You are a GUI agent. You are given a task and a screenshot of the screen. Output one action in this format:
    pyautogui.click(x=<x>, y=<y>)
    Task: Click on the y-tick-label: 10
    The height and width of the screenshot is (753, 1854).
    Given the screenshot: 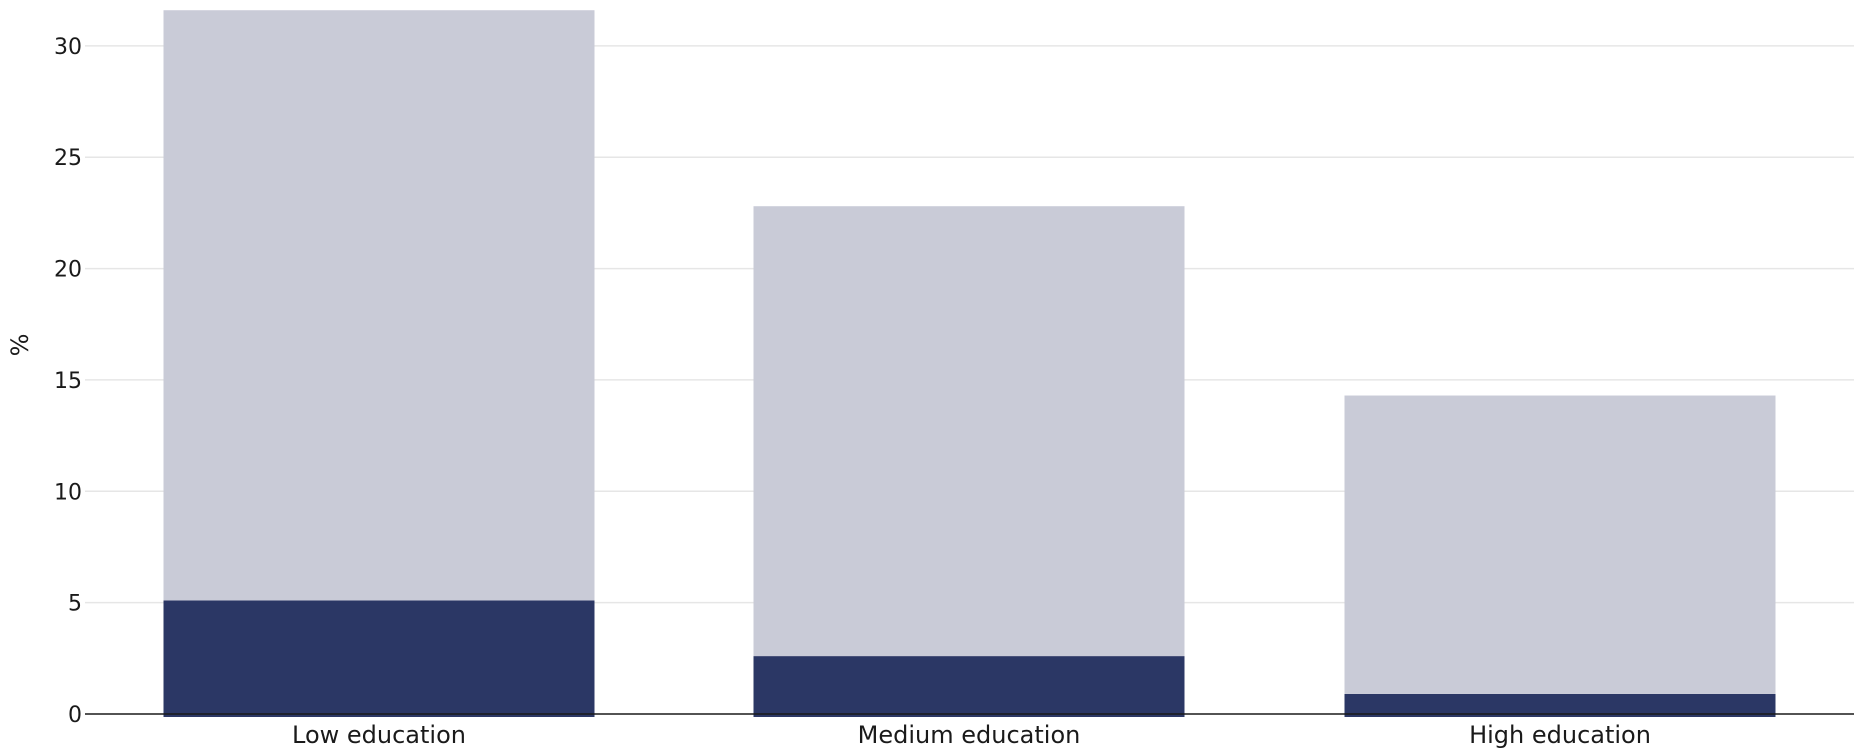 What is the action you would take?
    pyautogui.click(x=68, y=492)
    